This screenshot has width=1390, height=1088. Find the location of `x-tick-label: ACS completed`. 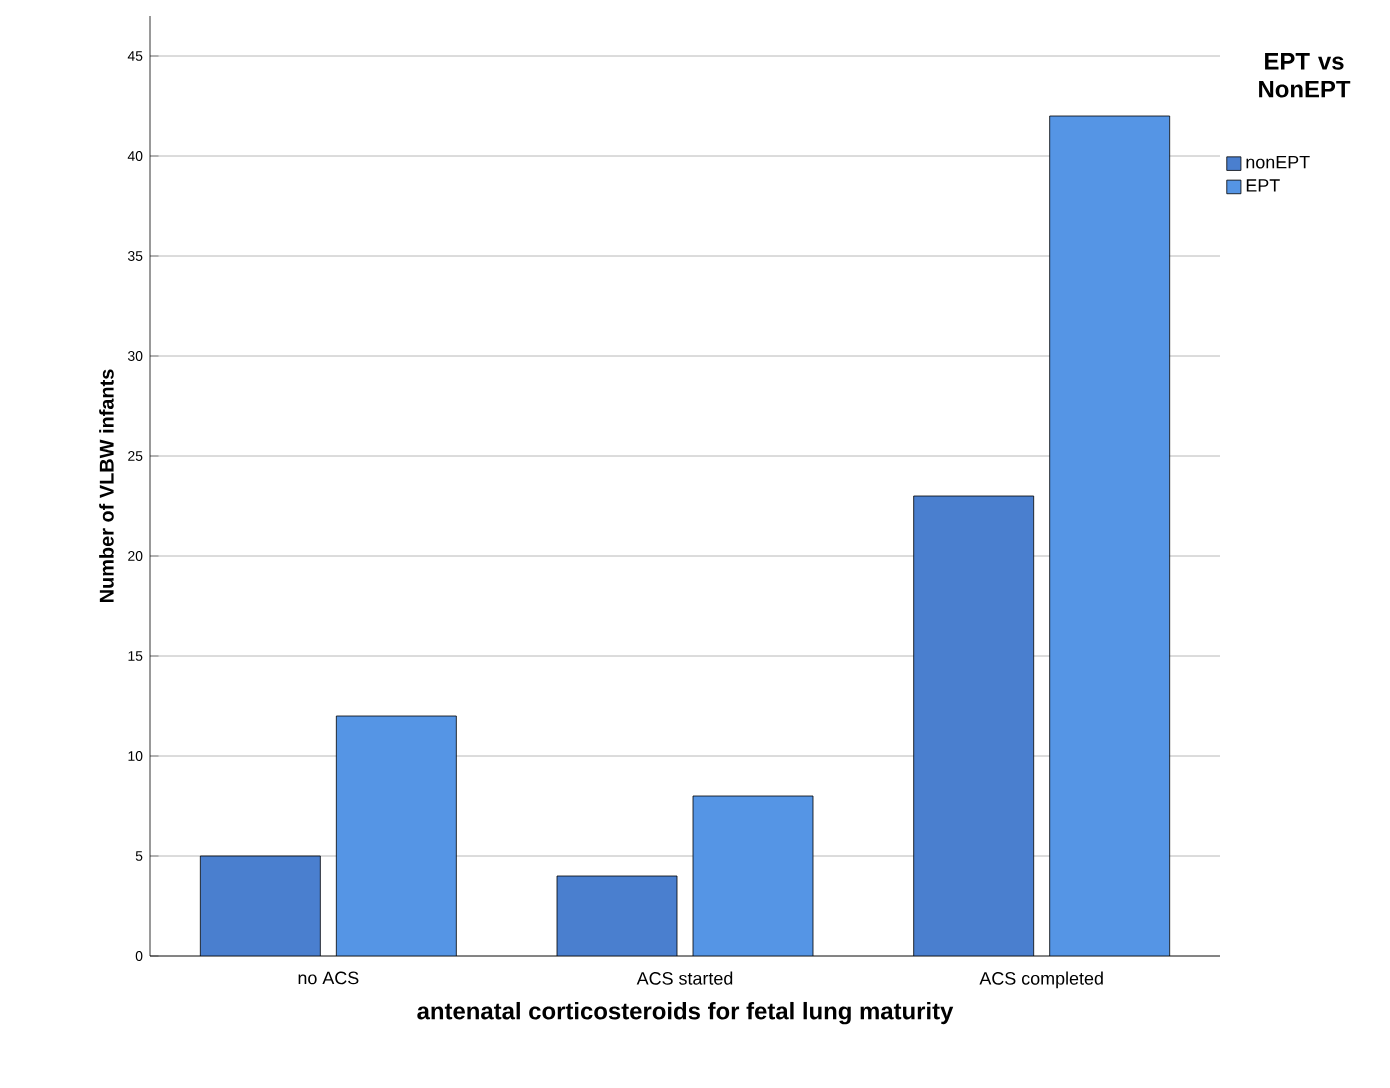

x-tick-label: ACS completed is located at coordinates (1041, 980).